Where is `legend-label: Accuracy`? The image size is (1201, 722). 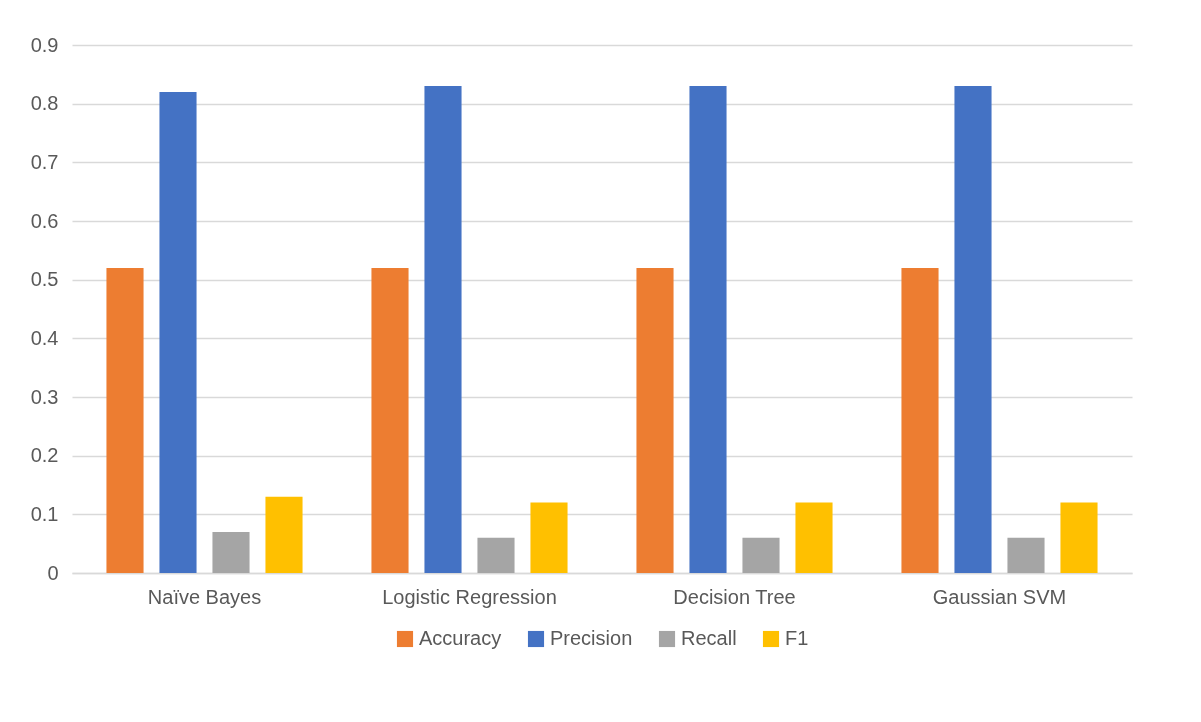
legend-label: Accuracy is located at coordinates (460, 638).